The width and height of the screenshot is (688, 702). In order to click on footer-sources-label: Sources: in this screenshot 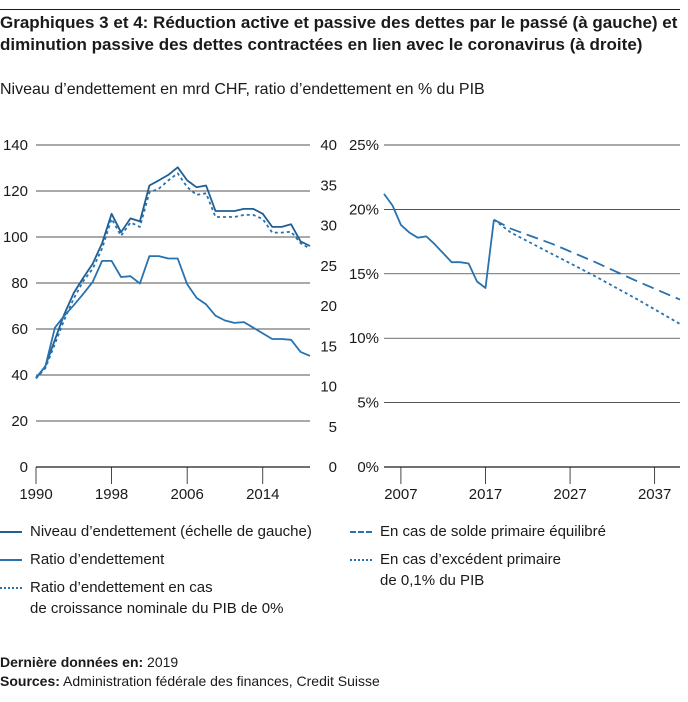, I will do `click(30, 681)`.